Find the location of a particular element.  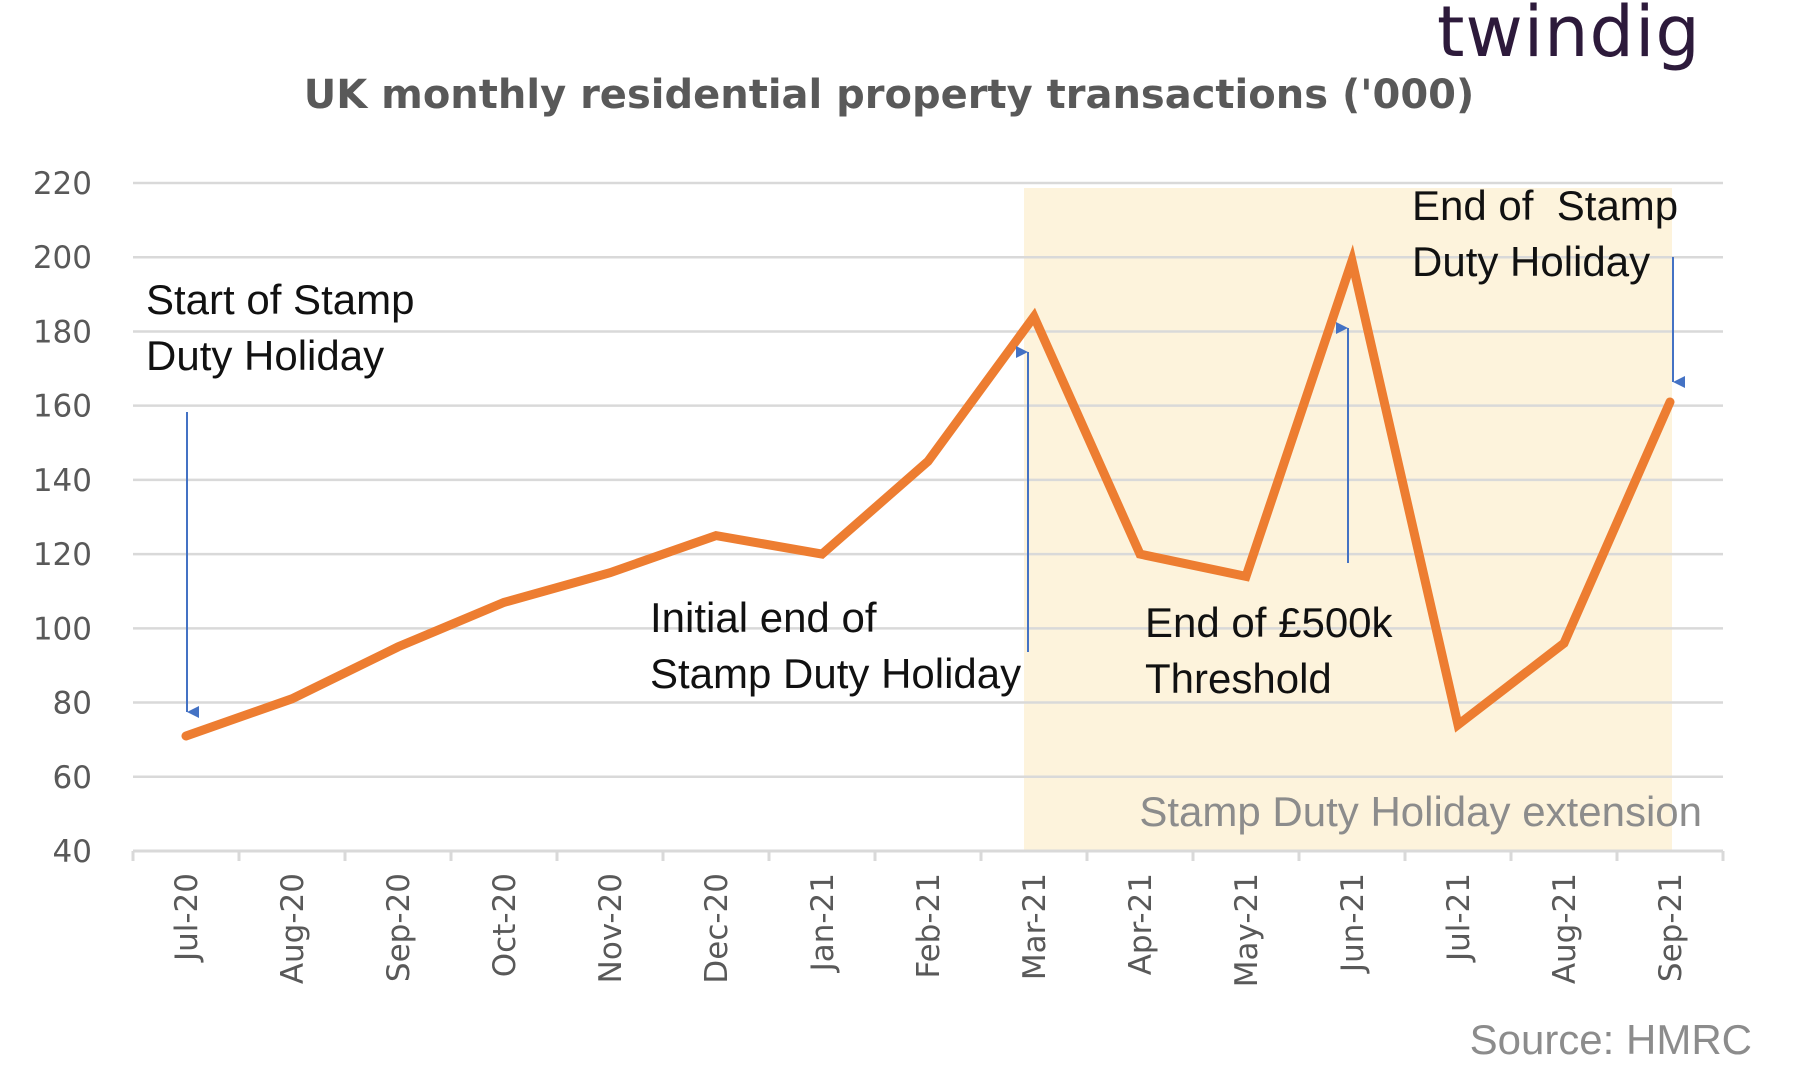

annotation-text: Threshold is located at coordinates (1238, 678).